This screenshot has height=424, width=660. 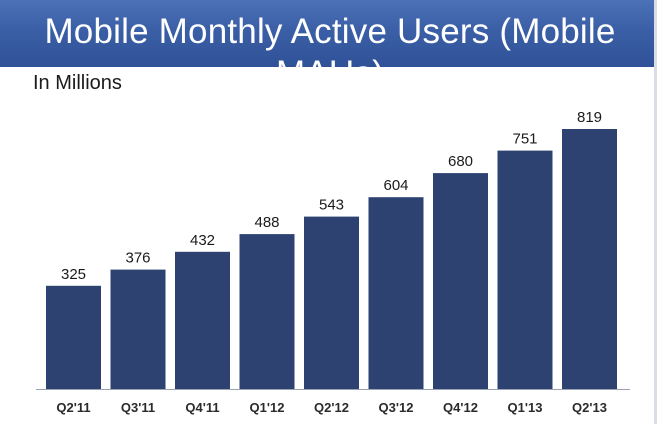 I want to click on data-label-3: 488, so click(x=266, y=222).